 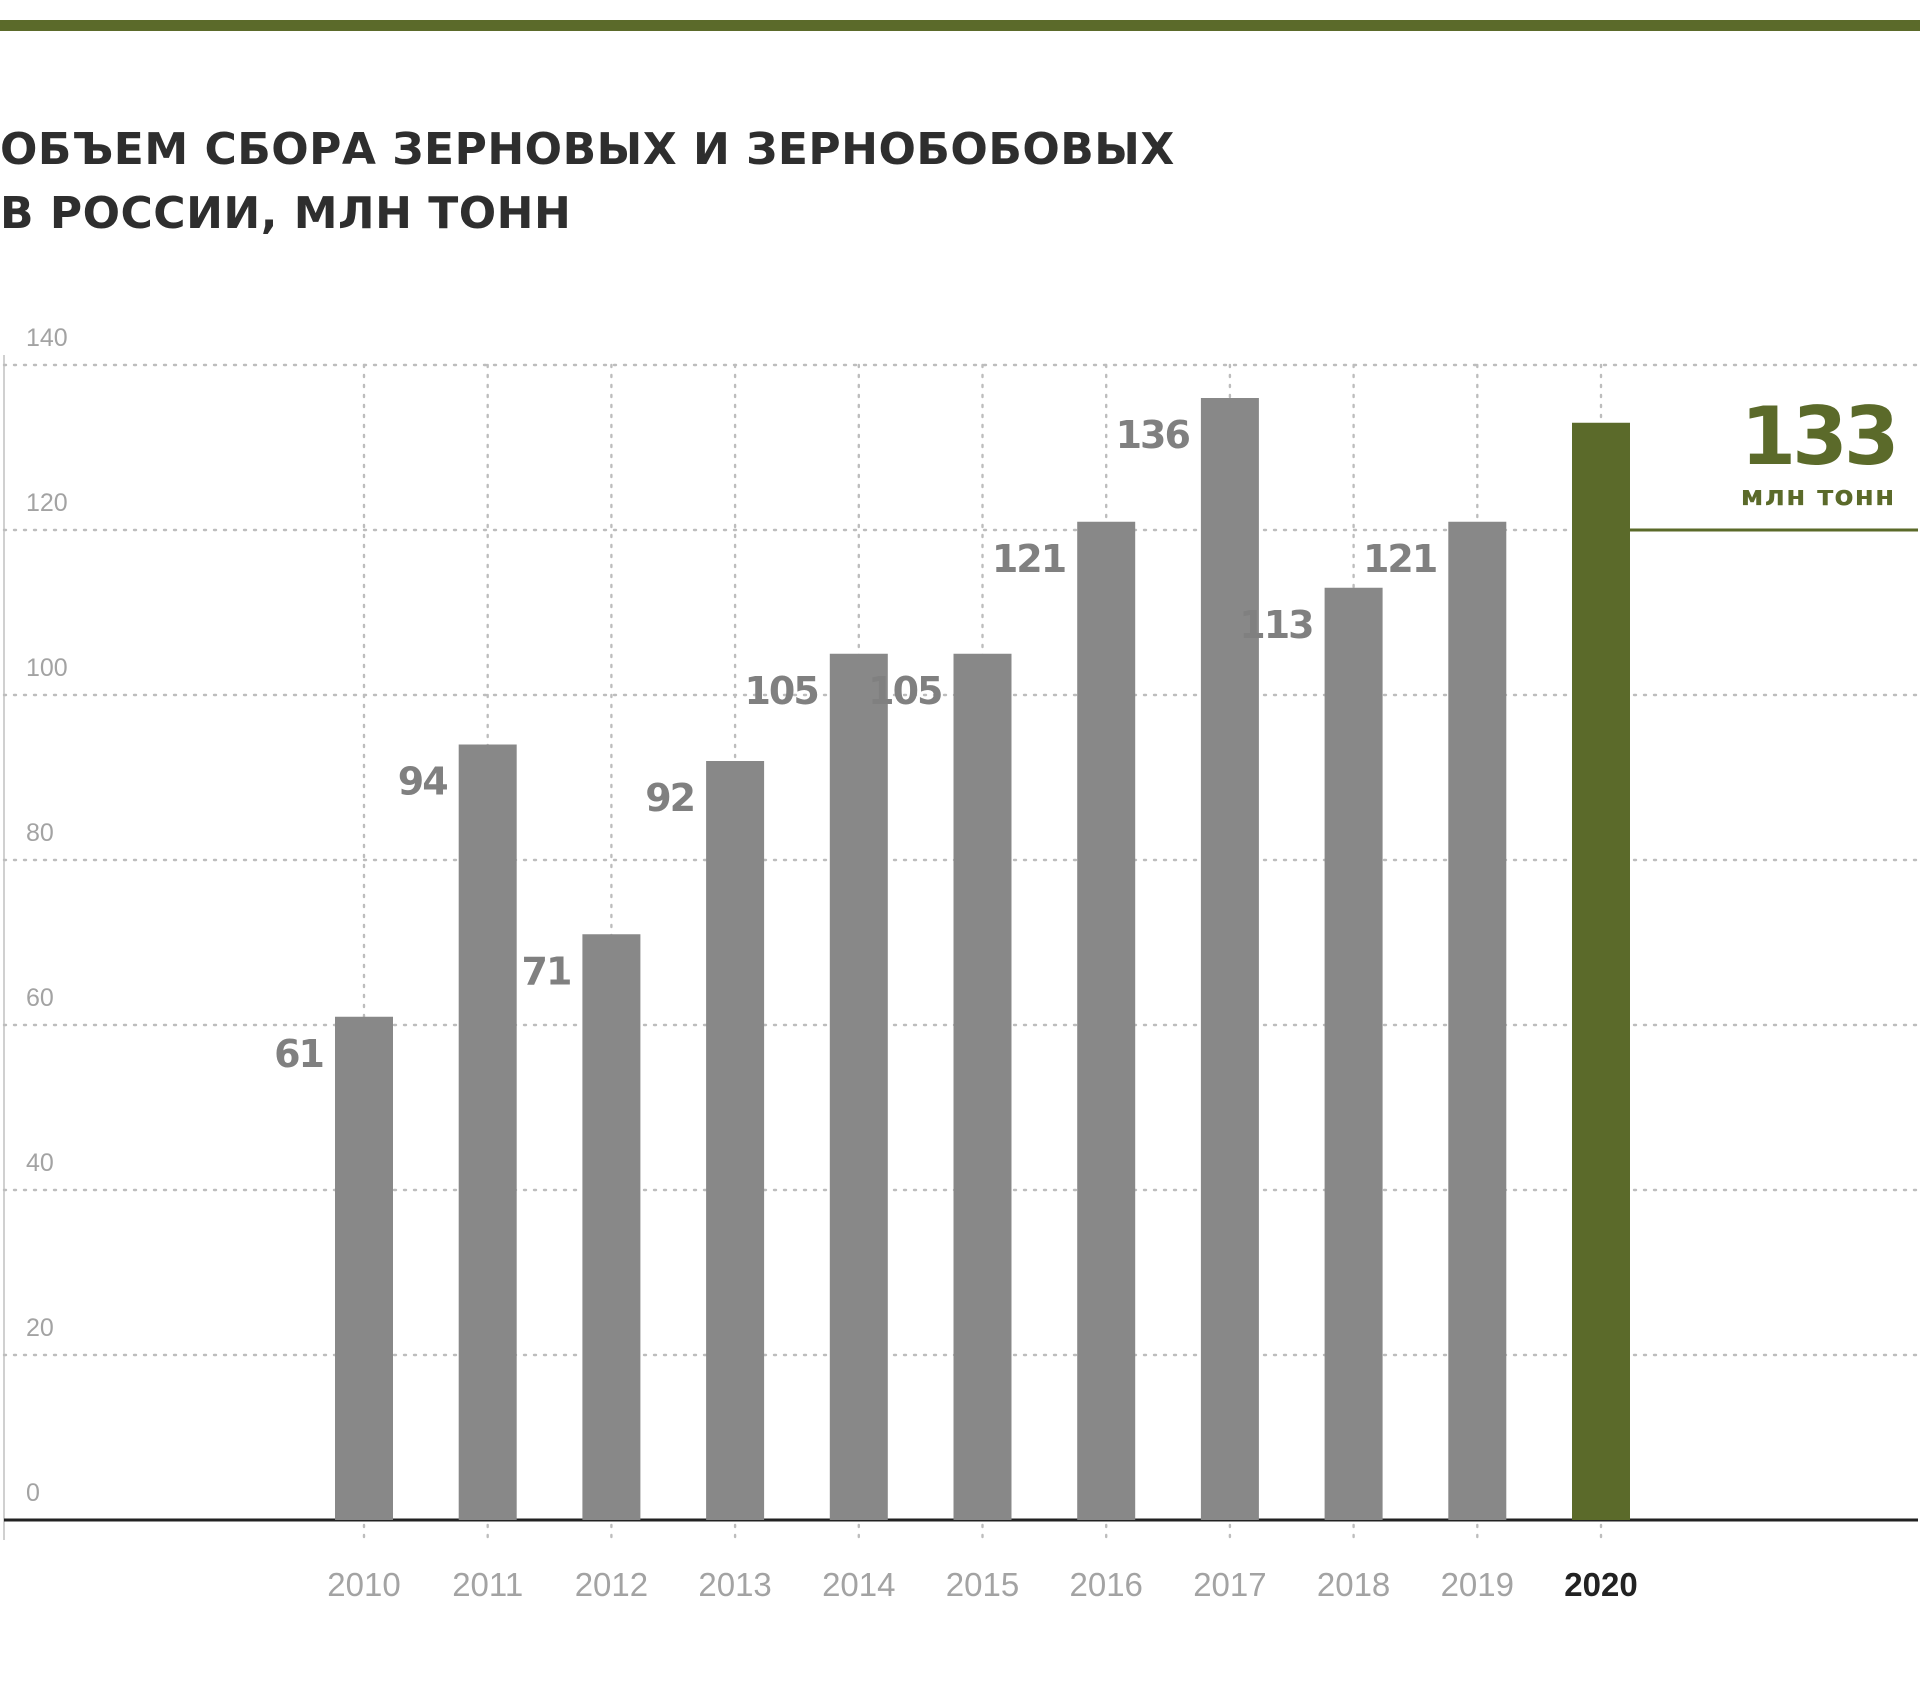 What do you see at coordinates (298, 1054) in the screenshot?
I see `bar-value-label: 61` at bounding box center [298, 1054].